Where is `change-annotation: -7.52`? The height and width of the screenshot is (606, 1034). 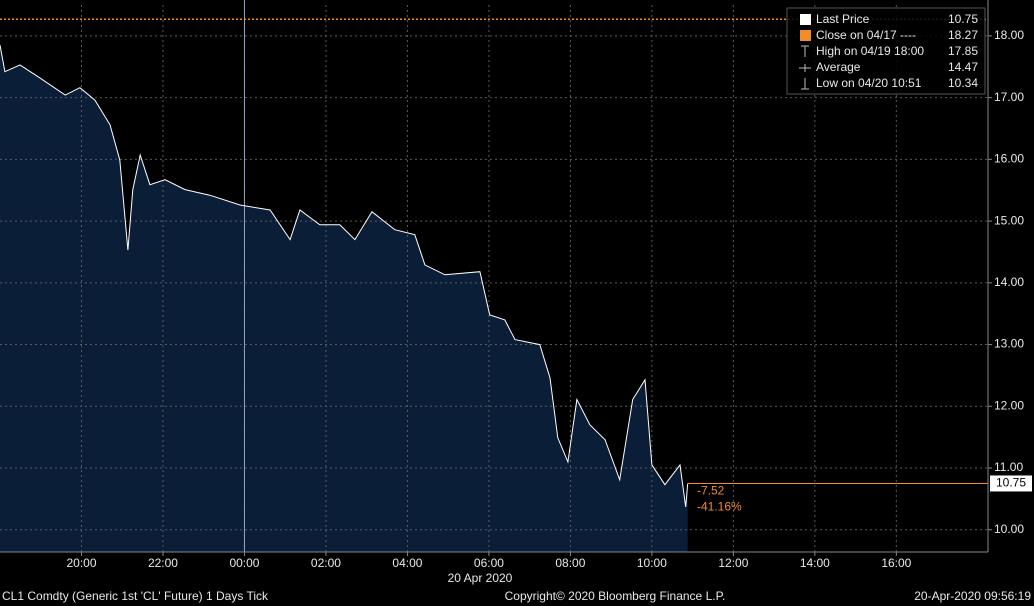
change-annotation: -7.52 is located at coordinates (711, 491).